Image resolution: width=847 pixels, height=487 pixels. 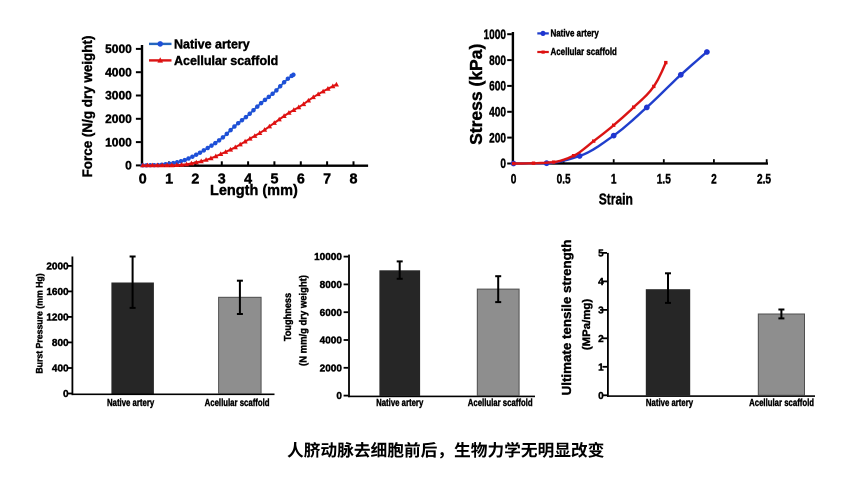 I want to click on svg-text: Strain, so click(x=616, y=199).